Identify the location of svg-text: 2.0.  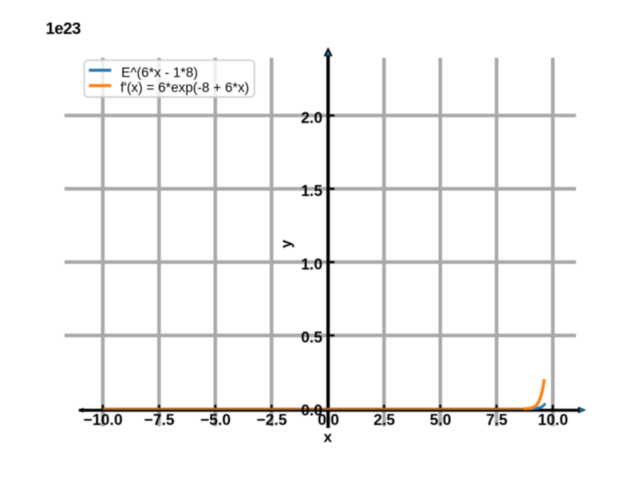
(312, 118).